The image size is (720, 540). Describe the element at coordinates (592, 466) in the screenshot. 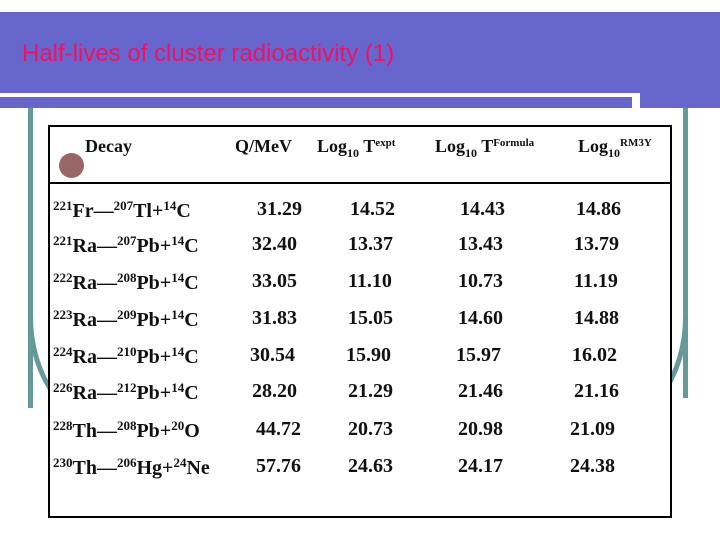

I see `log-rm3y-value: 24.38` at that location.